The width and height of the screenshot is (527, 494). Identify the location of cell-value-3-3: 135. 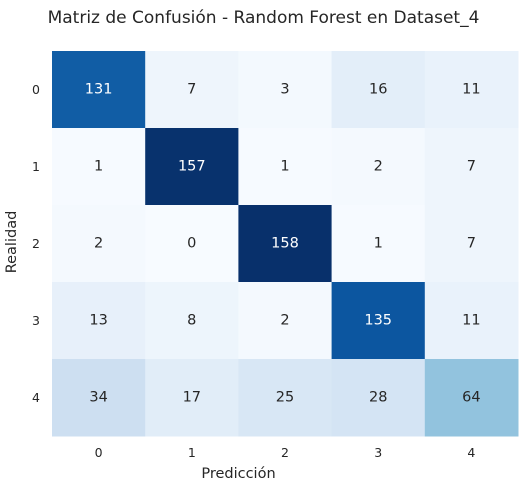
(378, 321).